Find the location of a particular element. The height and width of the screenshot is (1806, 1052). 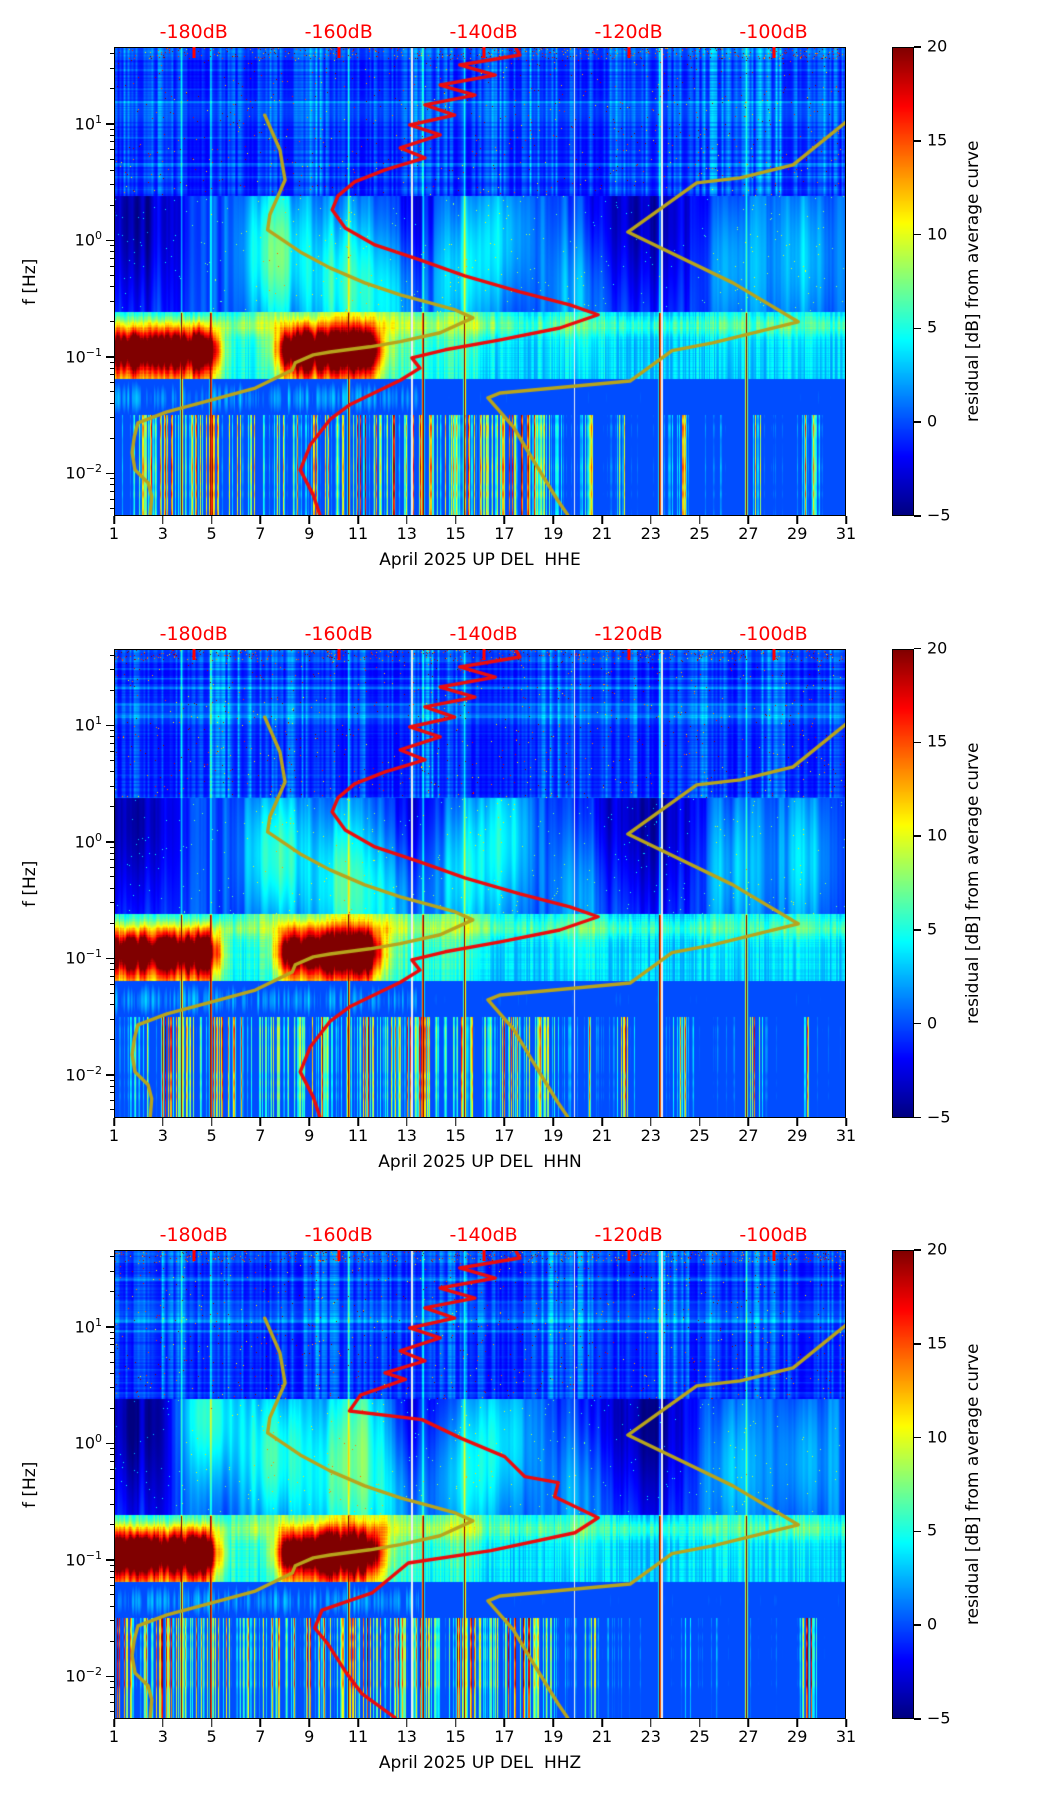

colorbar-tick-label: 20 is located at coordinates (937, 1249).